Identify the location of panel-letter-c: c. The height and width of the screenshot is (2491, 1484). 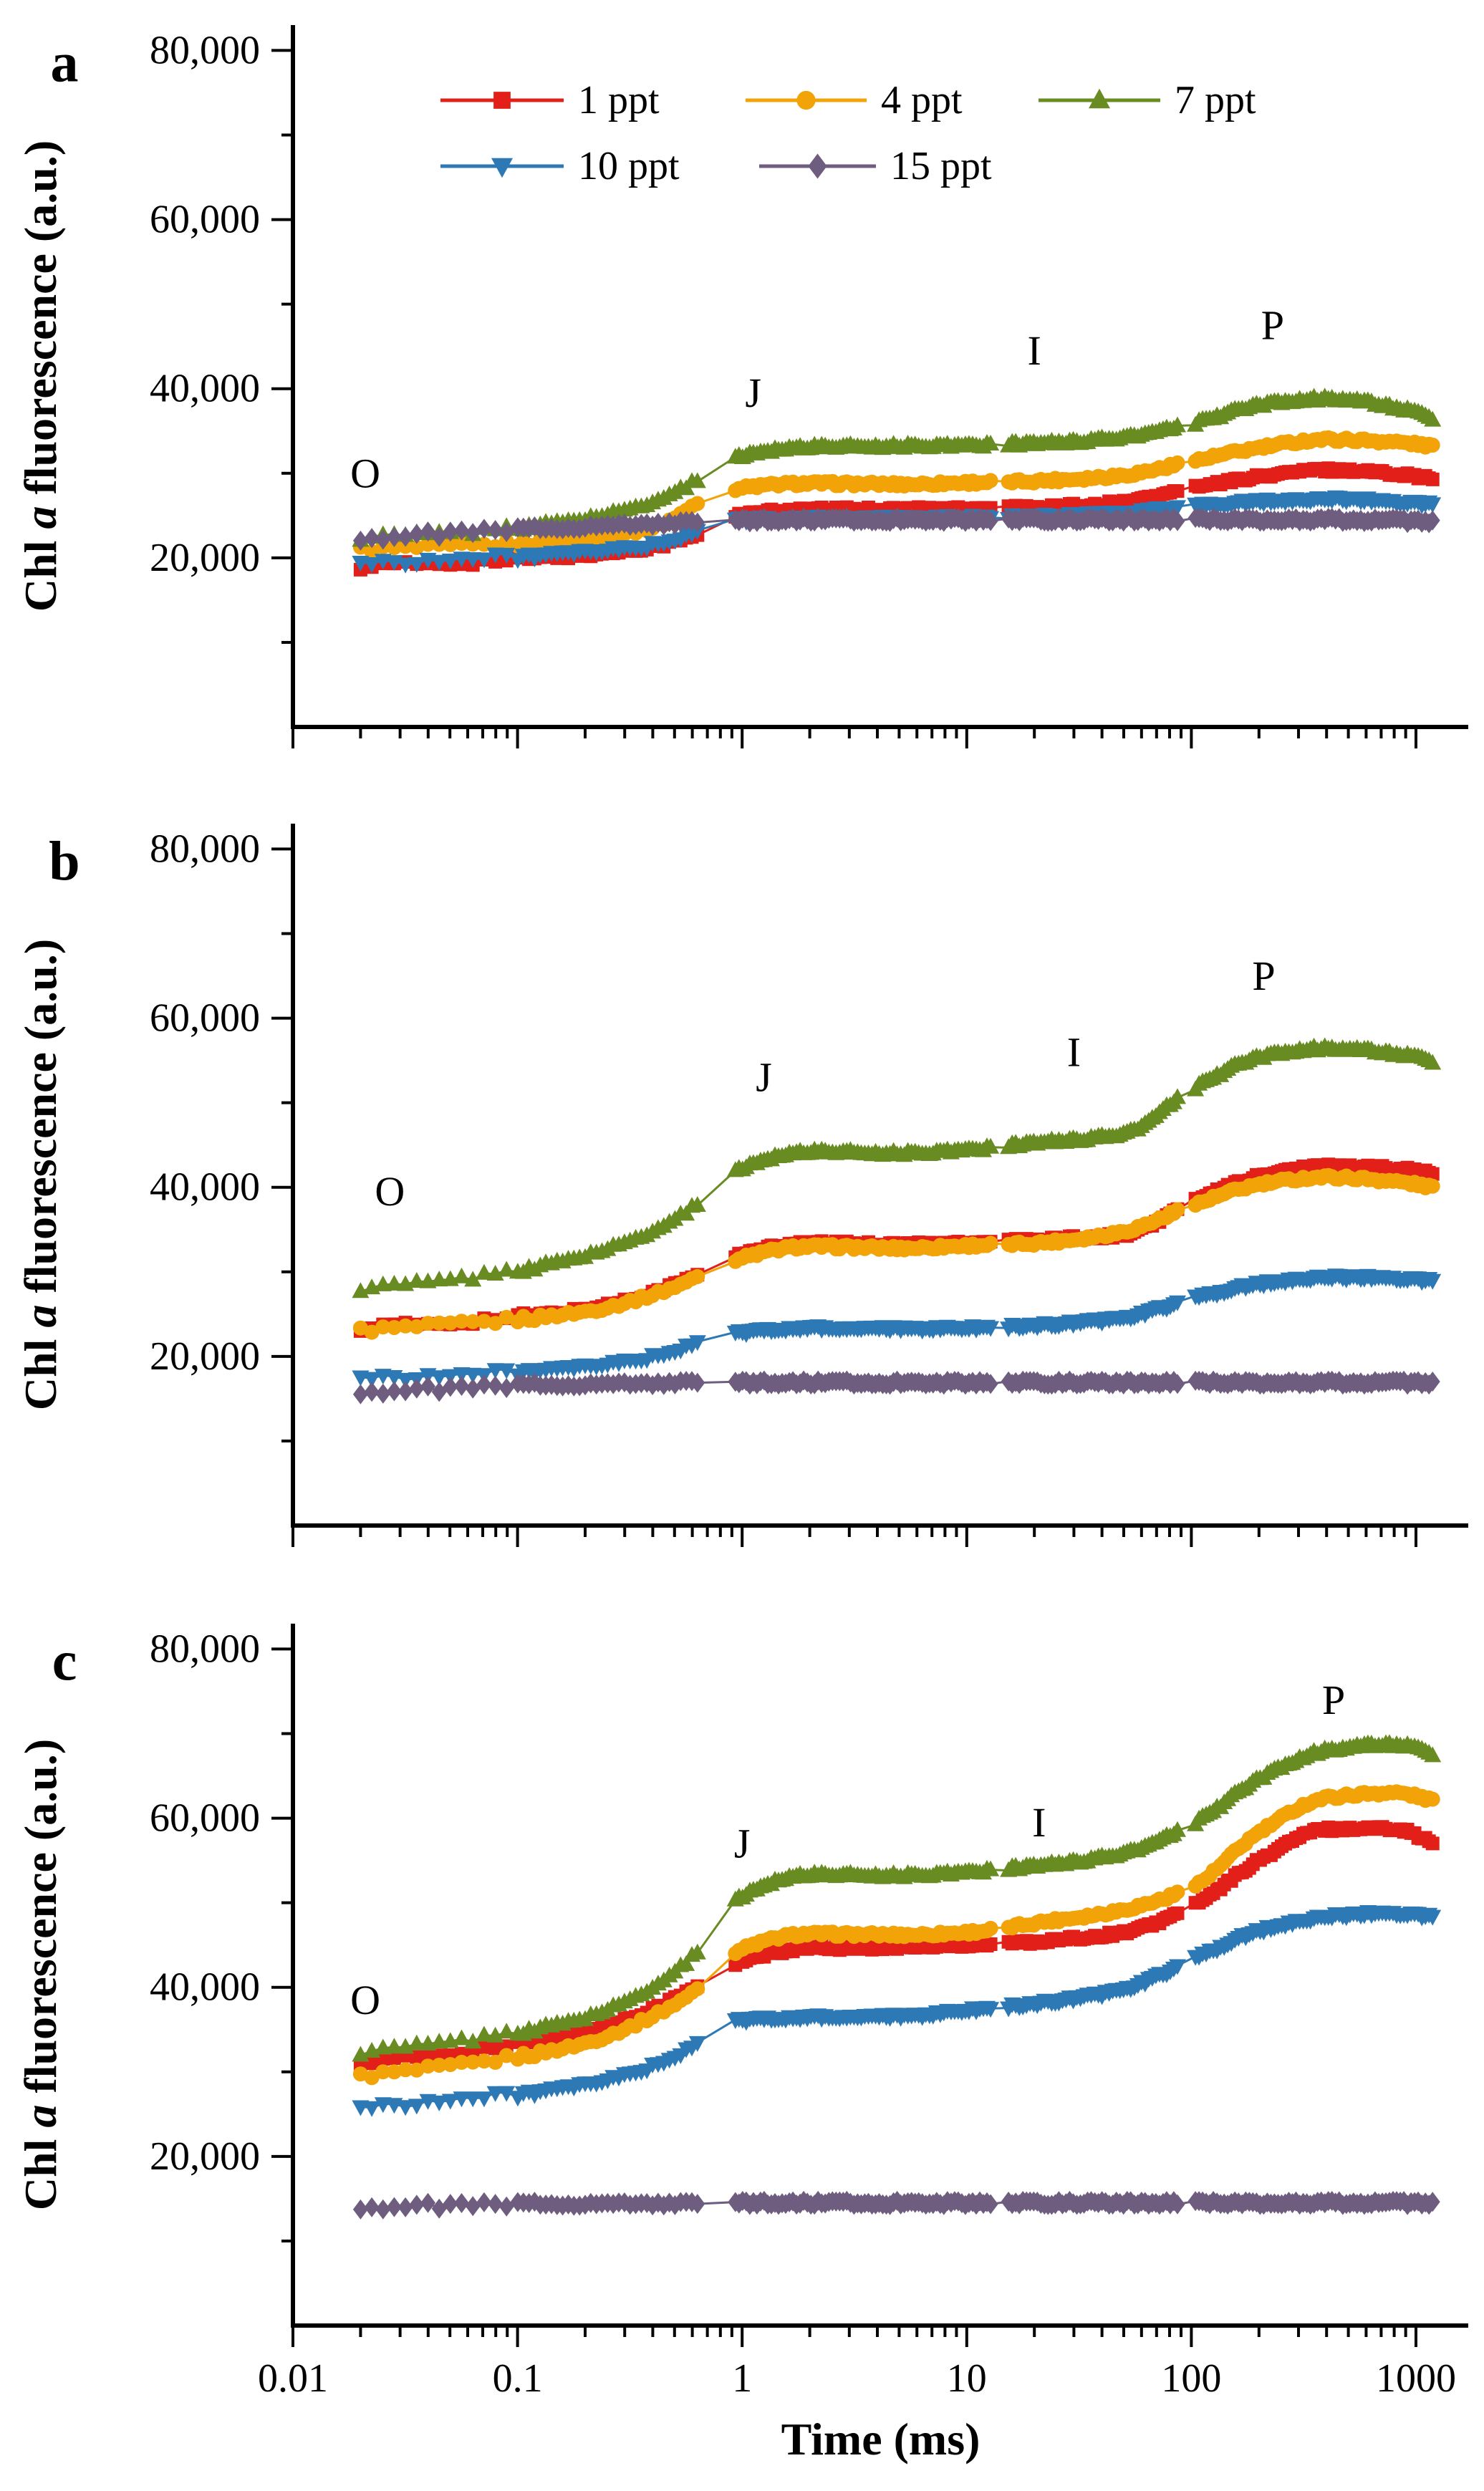
(64, 1661).